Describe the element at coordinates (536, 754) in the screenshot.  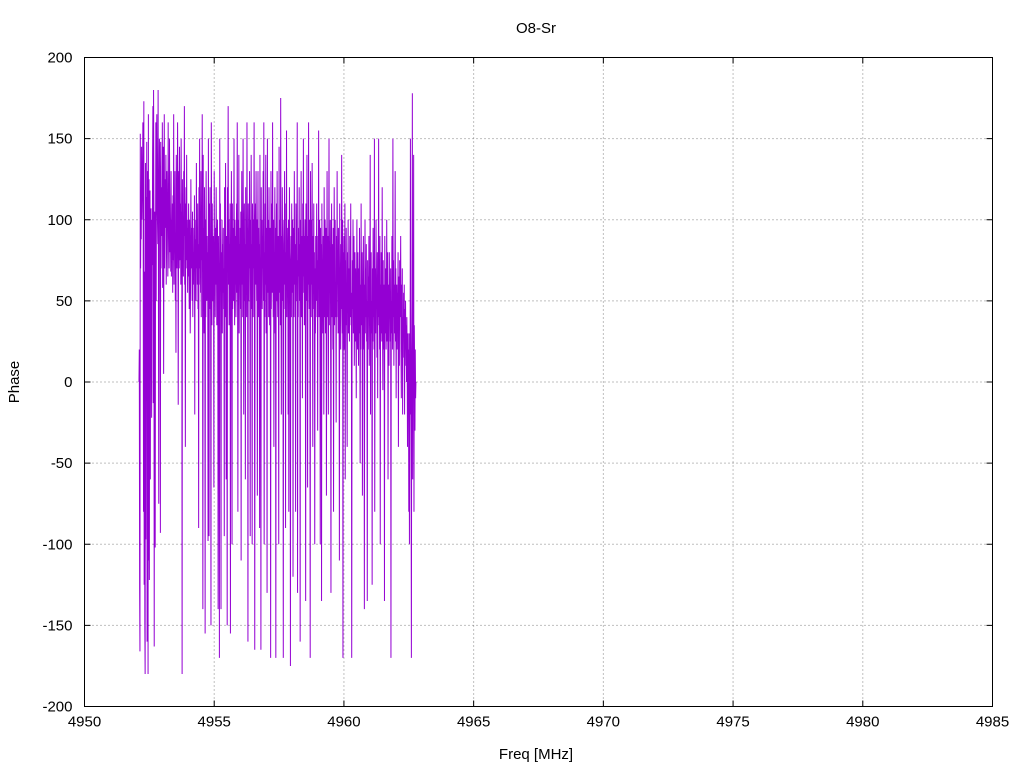
I see `x-axis-title: Freq [MHz]` at that location.